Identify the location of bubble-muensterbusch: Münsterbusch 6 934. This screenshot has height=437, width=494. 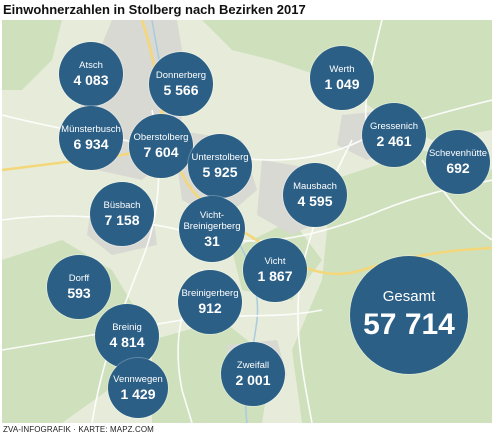
(91, 138).